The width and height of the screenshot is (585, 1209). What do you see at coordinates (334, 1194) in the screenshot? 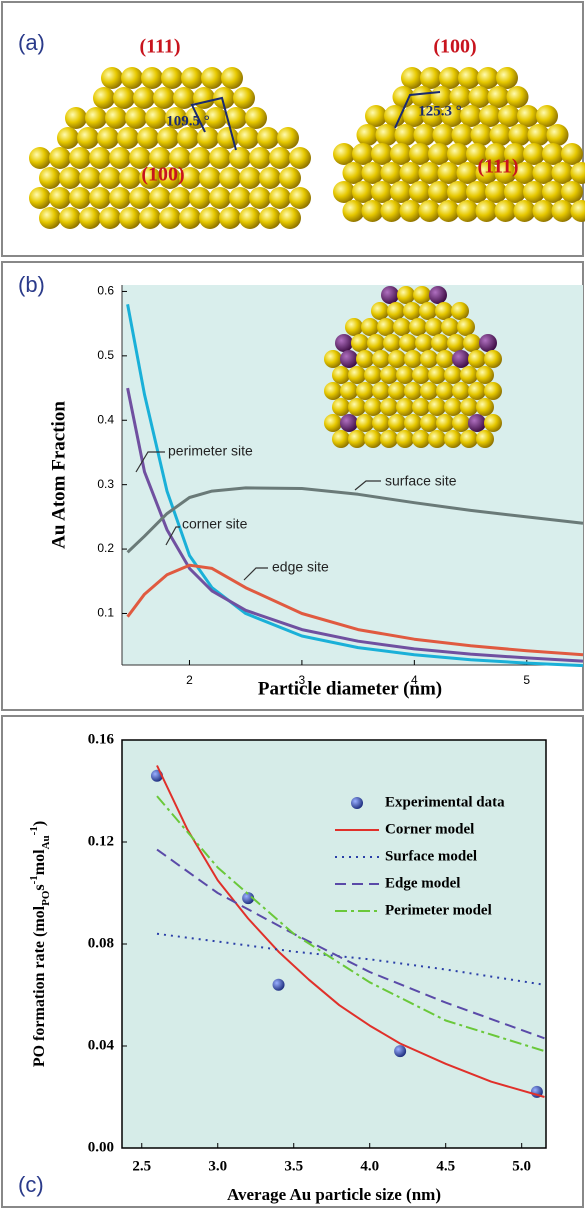
I see `x-axis-label: Average Au particle size (nm)` at bounding box center [334, 1194].